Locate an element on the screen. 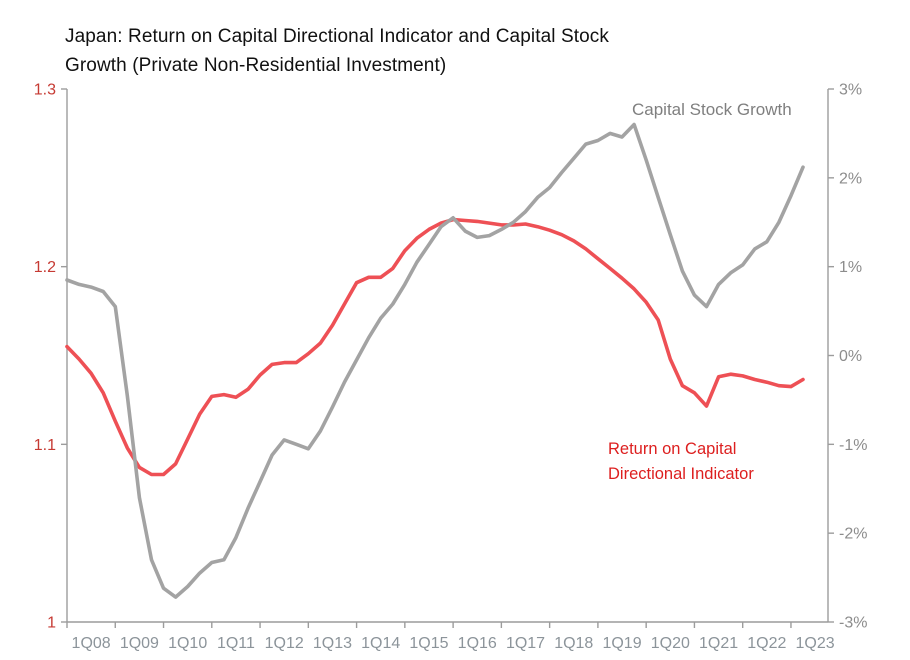 The width and height of the screenshot is (910, 660). x-axis-tick-label: 1Q14 is located at coordinates (380, 643).